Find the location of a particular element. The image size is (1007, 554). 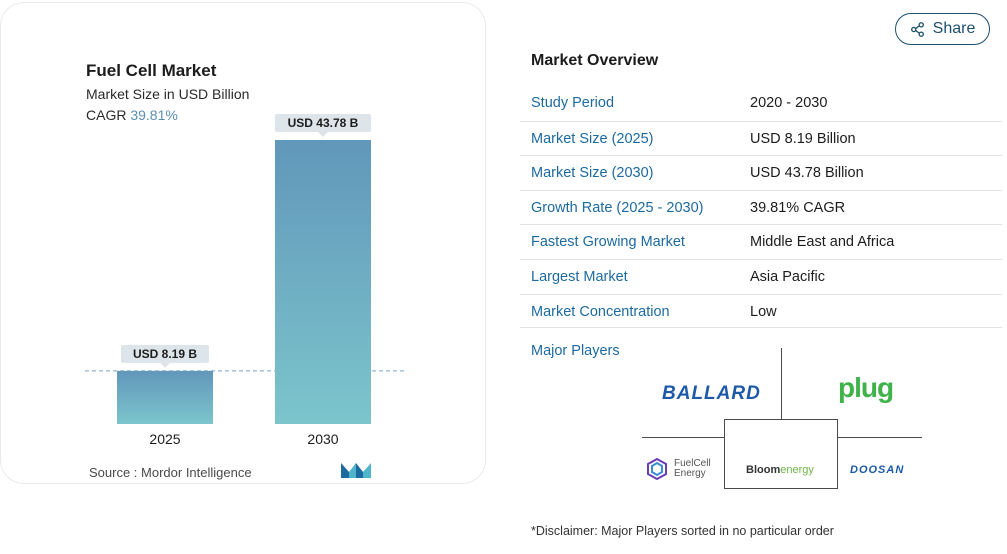

chart-subtitle: Market Size in USD Billion is located at coordinates (168, 94).